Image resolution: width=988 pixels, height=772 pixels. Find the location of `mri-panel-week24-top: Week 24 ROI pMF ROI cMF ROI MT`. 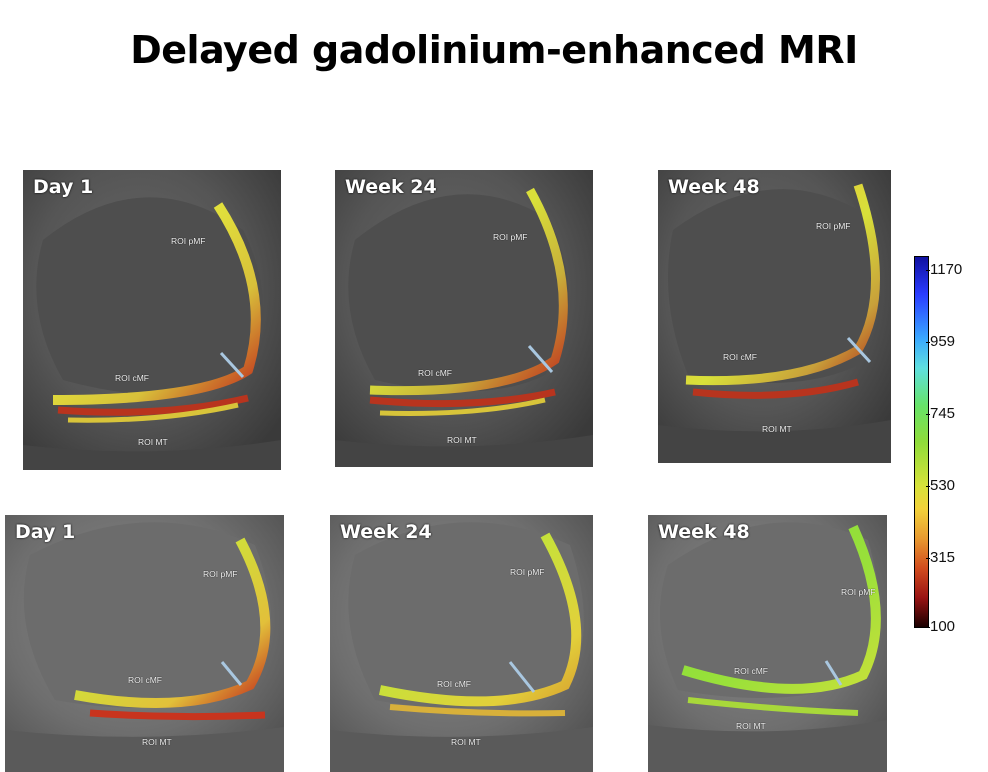

mri-panel-week24-top: Week 24 ROI pMF ROI cMF ROI MT is located at coordinates (464, 318).